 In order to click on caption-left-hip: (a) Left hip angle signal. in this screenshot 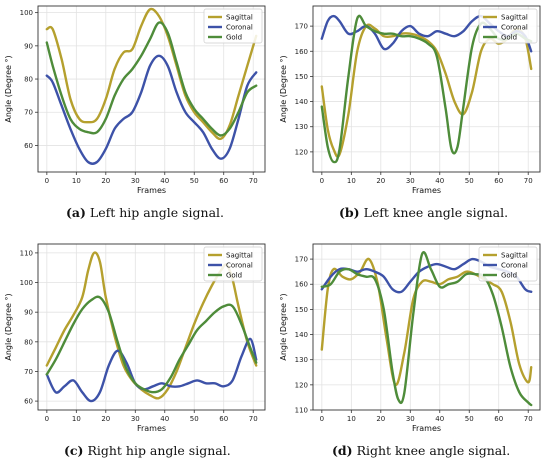, I will do `click(145, 212)`.